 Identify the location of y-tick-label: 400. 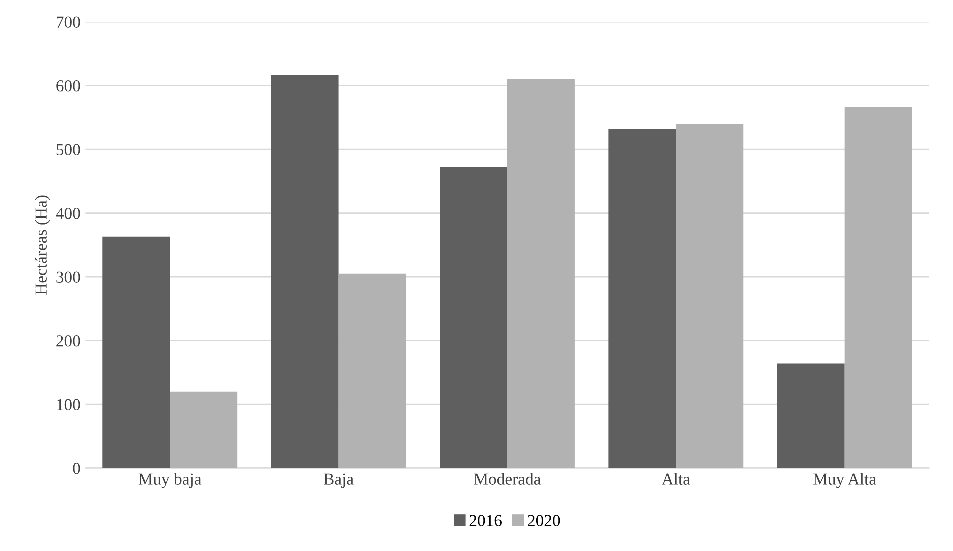
(68, 214).